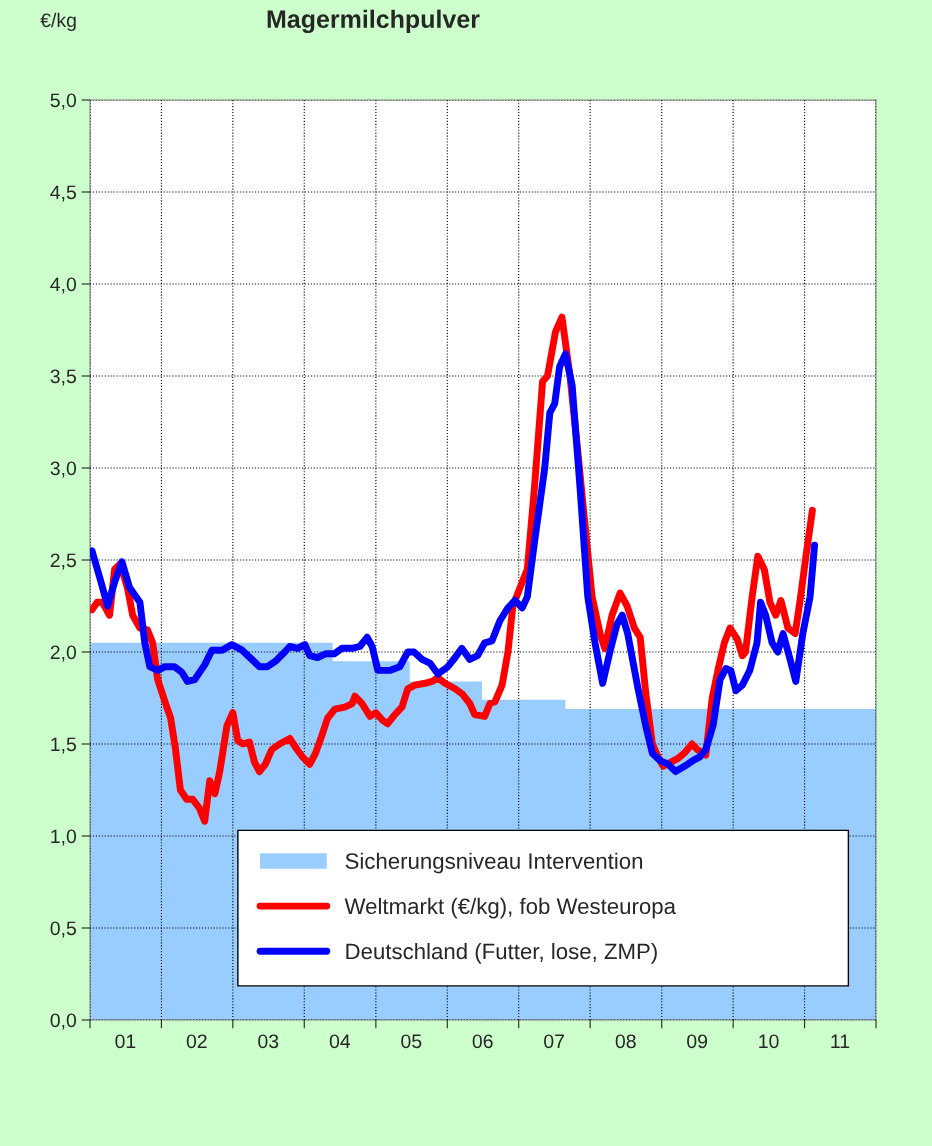 This screenshot has width=932, height=1146. What do you see at coordinates (58, 21) in the screenshot?
I see `y-axis-title: €/kg` at bounding box center [58, 21].